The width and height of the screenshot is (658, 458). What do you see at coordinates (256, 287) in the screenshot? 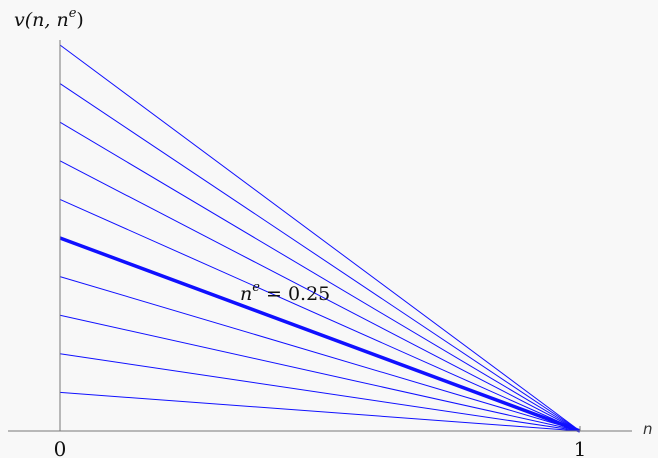
I see `annotation-sup: e` at bounding box center [256, 287].